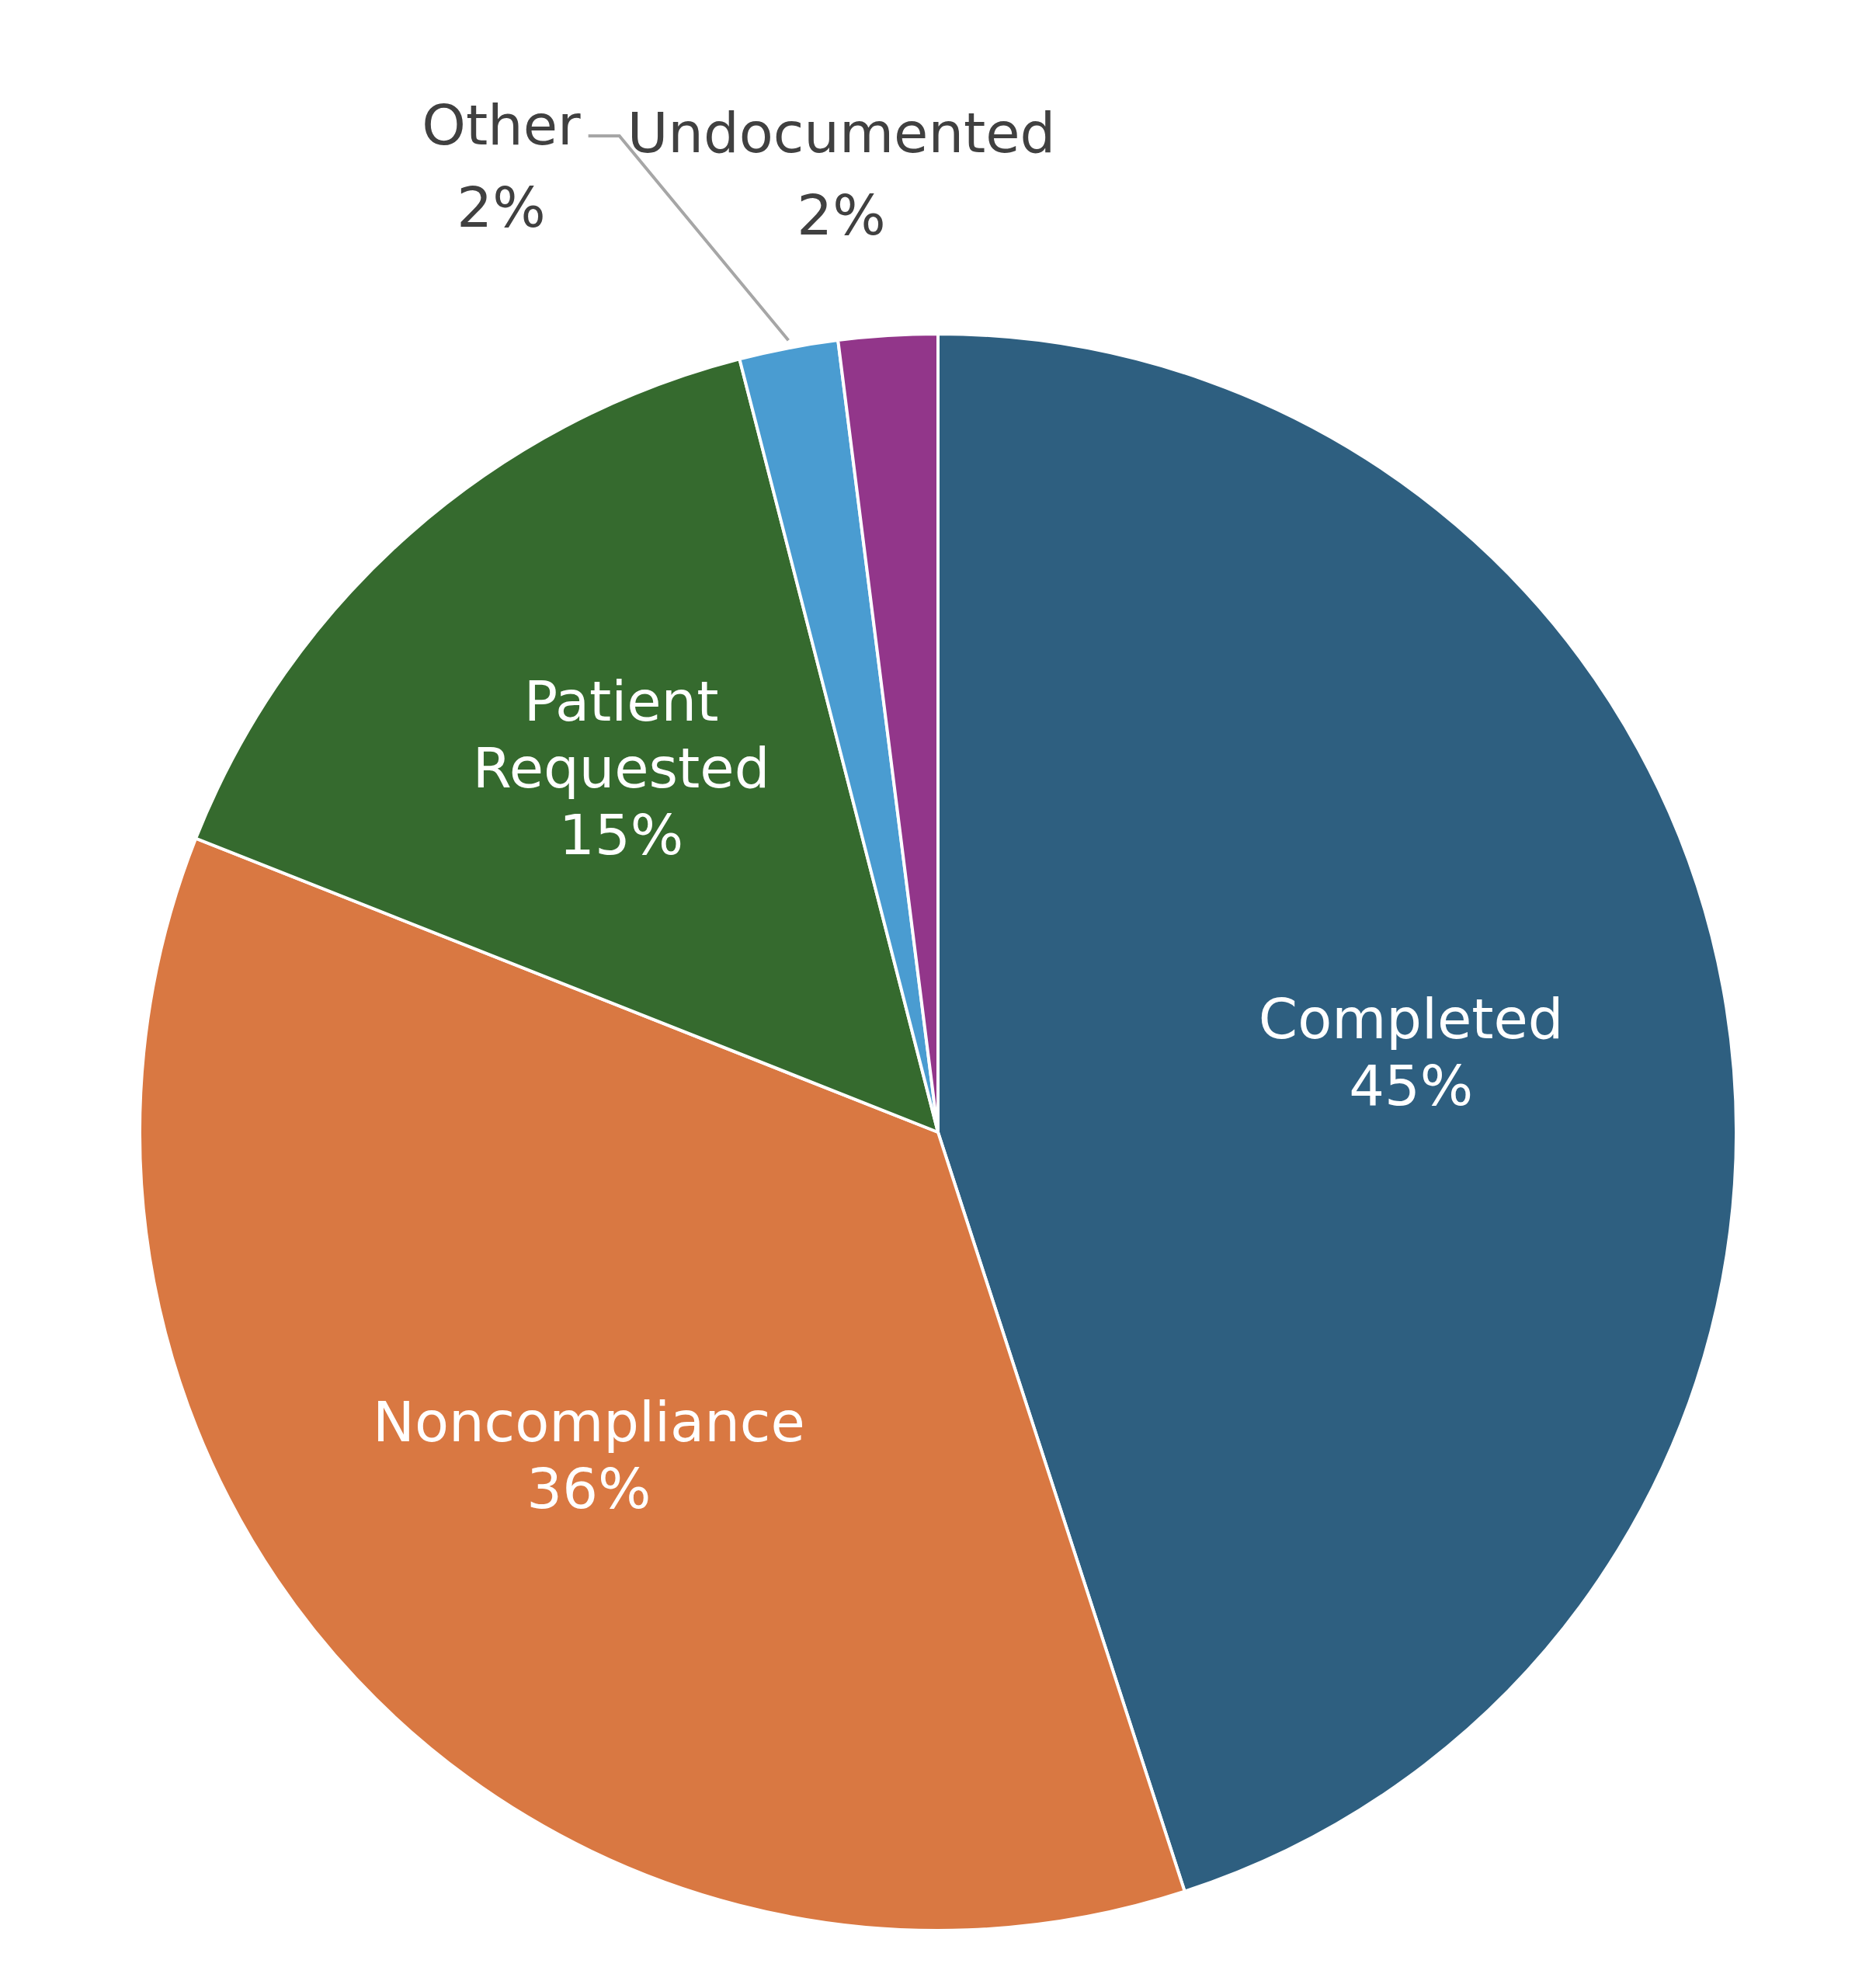  What do you see at coordinates (842, 132) in the screenshot?
I see `slice-label: Undocumented` at bounding box center [842, 132].